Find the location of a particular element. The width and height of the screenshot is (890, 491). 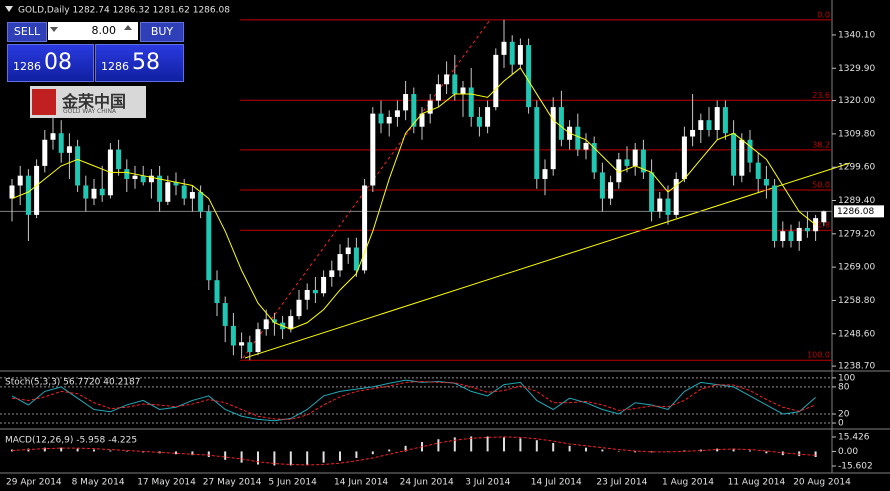

ask-quote: 1286 58 is located at coordinates (139, 63).